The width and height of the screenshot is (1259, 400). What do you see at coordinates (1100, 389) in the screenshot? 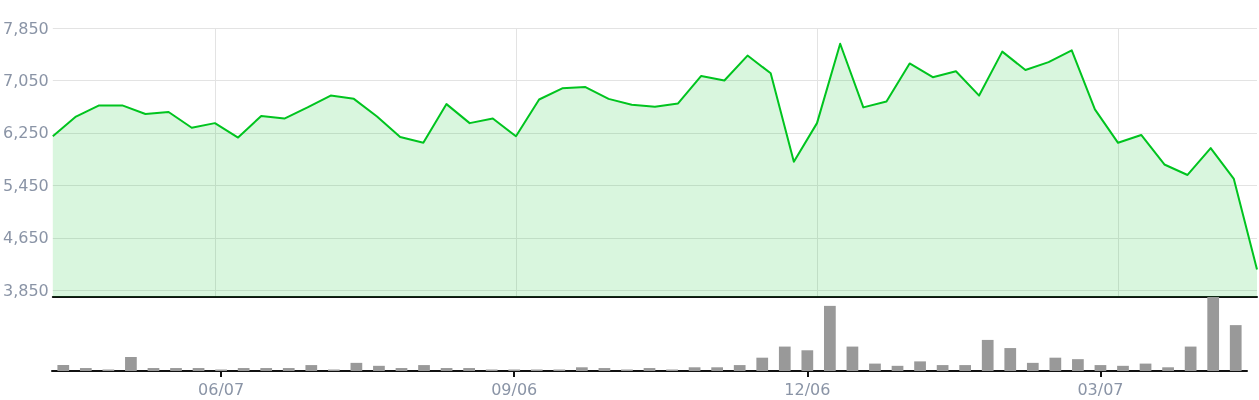
I see `x-tick-label: 03/07` at bounding box center [1100, 389].